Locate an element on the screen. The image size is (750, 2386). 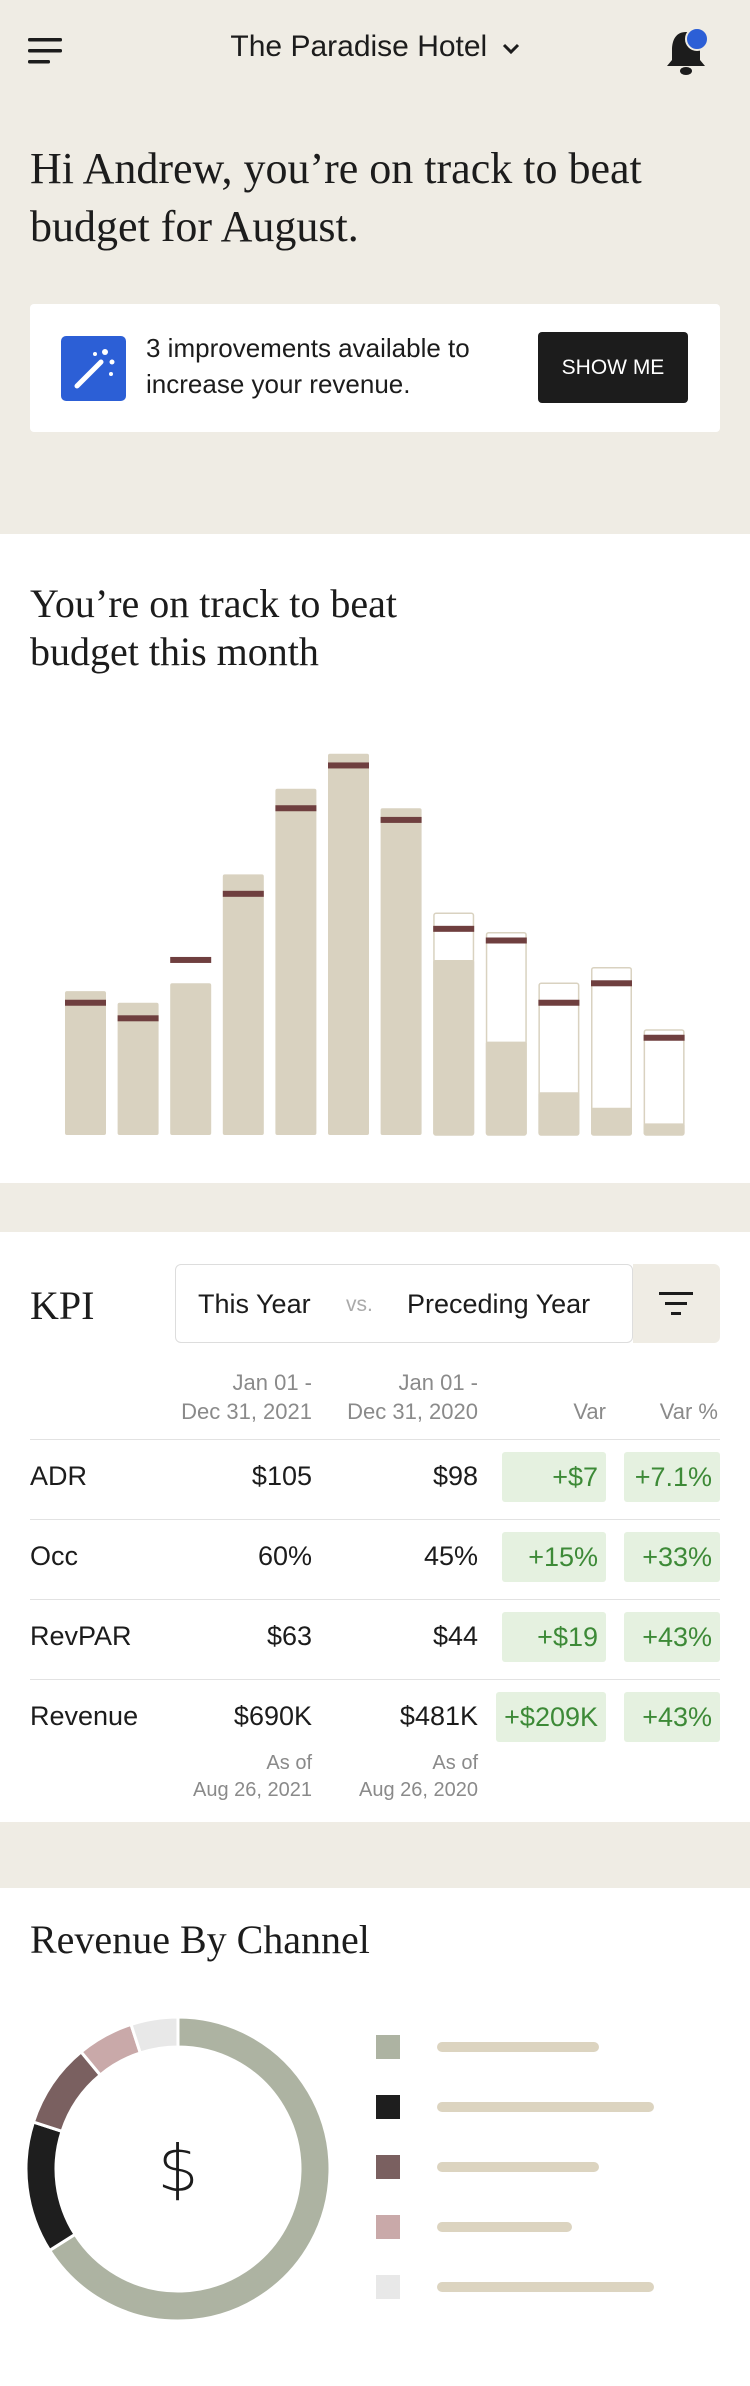
hotel-selector: The Paradise Hotel is located at coordinates (375, 47).